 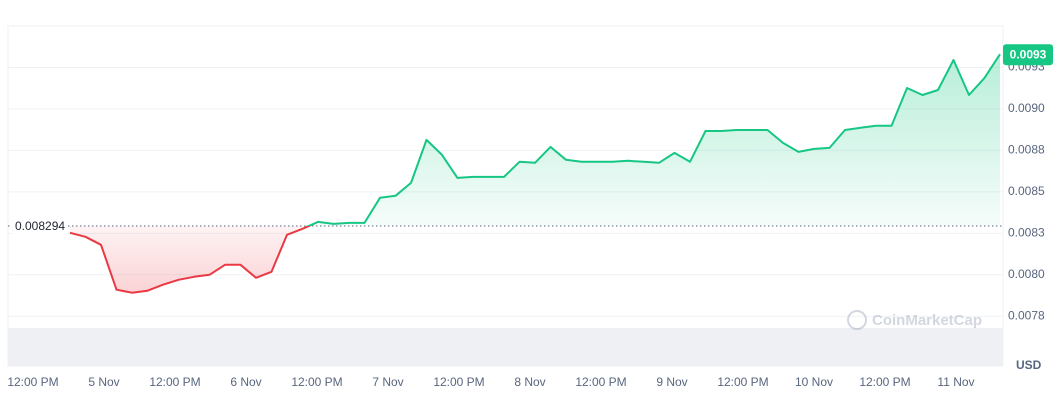 What do you see at coordinates (103, 382) in the screenshot?
I see `x-tick-label: 5 Nov` at bounding box center [103, 382].